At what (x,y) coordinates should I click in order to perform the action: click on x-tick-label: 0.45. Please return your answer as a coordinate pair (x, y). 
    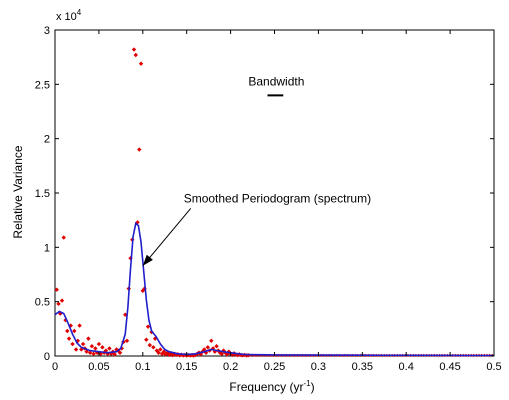
    Looking at the image, I should click on (449, 367).